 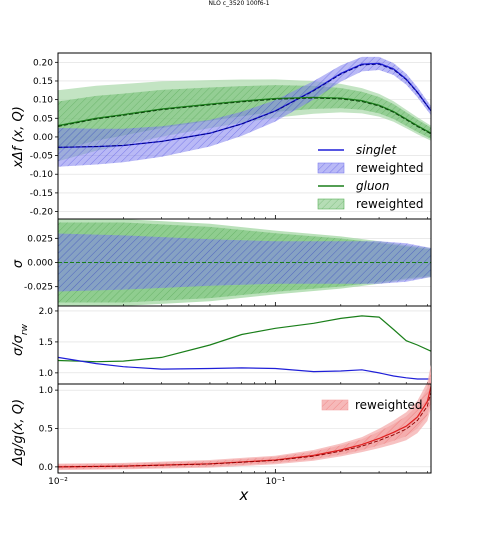 I want to click on ytick-label: 0.5, so click(x=46, y=430).